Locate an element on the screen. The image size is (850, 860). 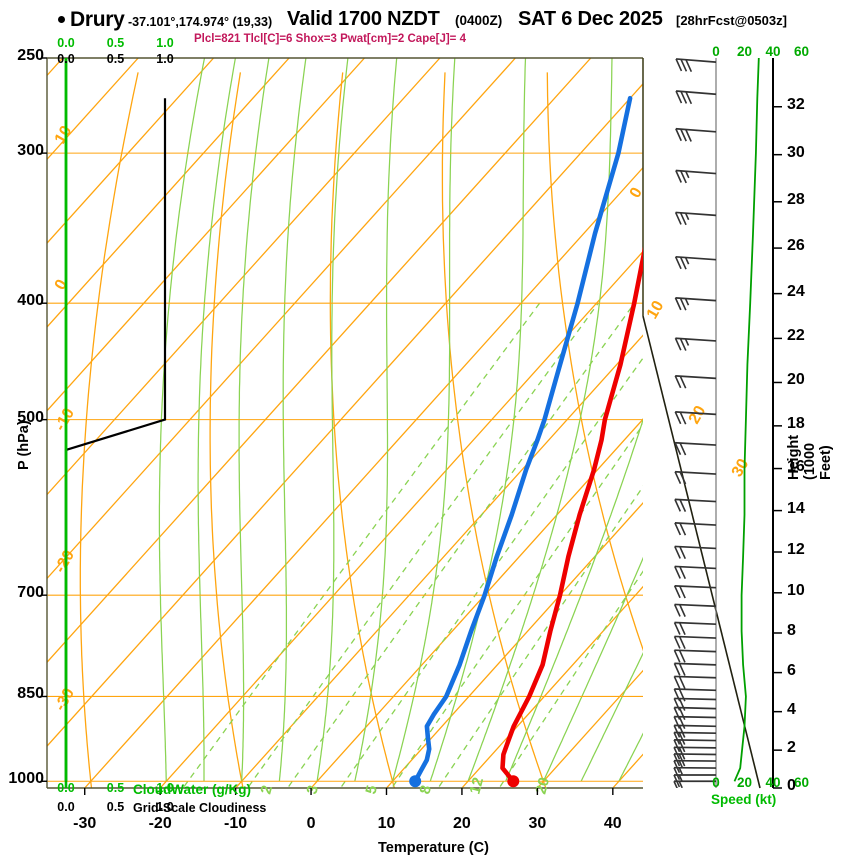
height-axis is located at coordinates (777, 423).